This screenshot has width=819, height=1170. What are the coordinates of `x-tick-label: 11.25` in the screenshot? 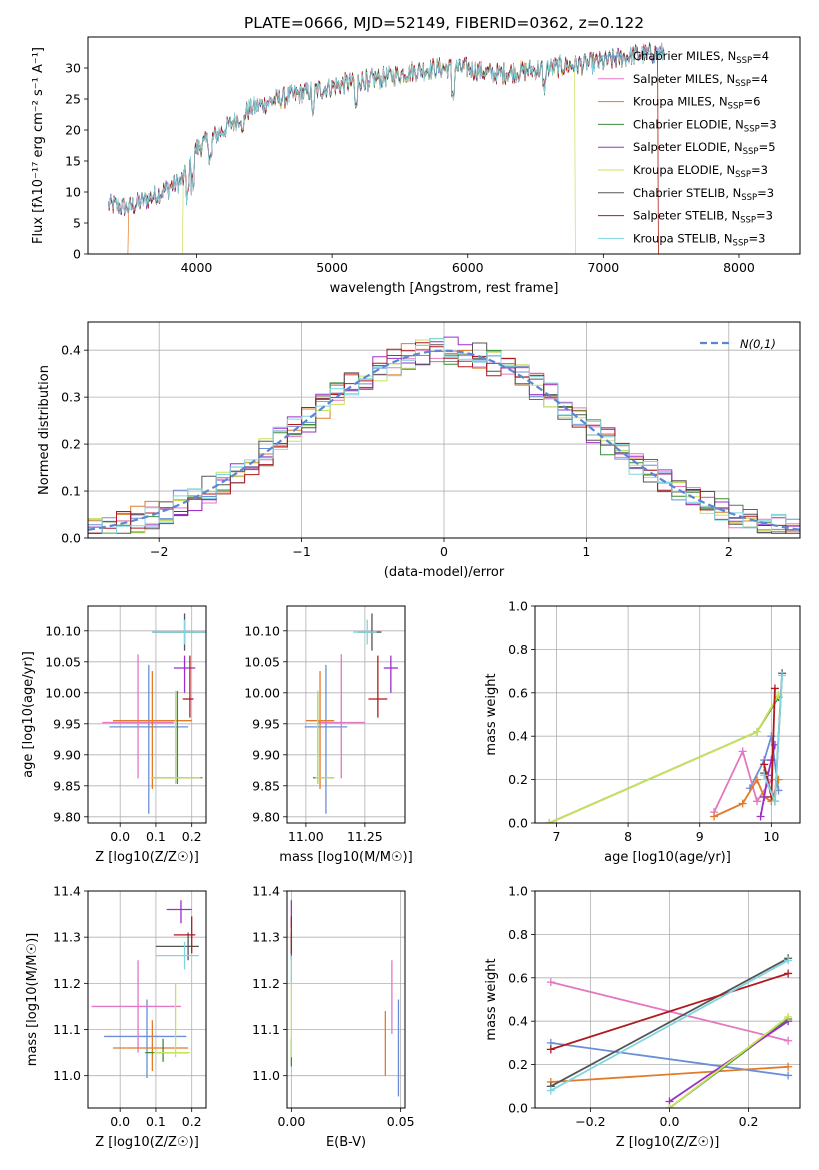 It's located at (365, 836).